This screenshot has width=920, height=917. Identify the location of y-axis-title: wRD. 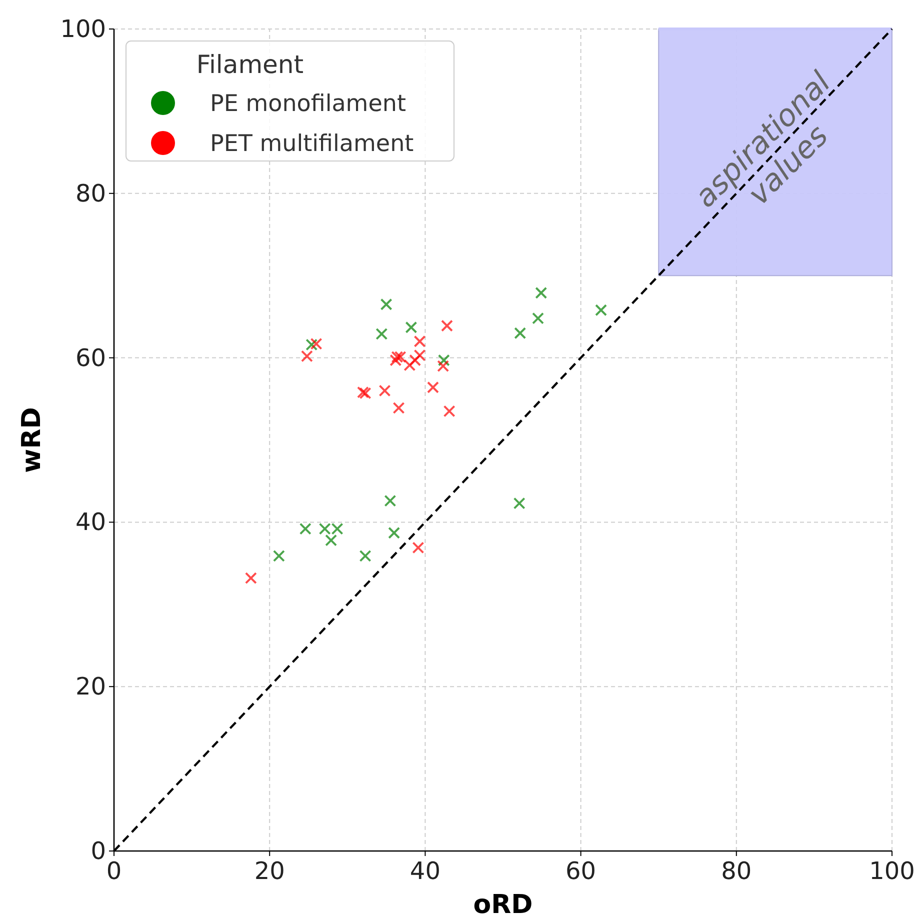
(32, 440).